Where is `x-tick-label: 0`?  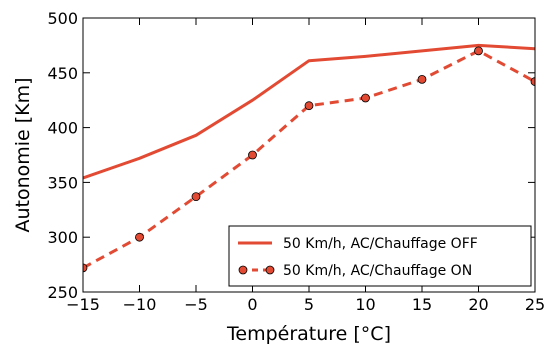
x-tick-label: 0 is located at coordinates (252, 304).